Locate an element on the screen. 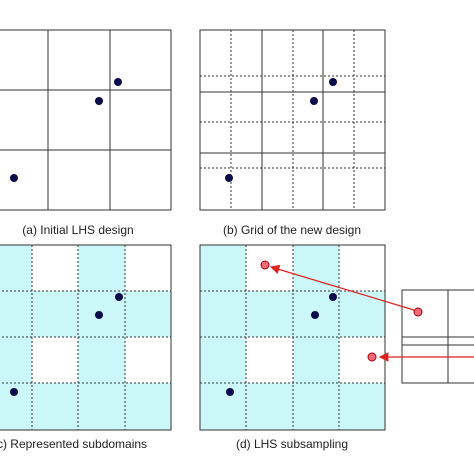  caption: (a) Initial LHS design is located at coordinates (77, 230).